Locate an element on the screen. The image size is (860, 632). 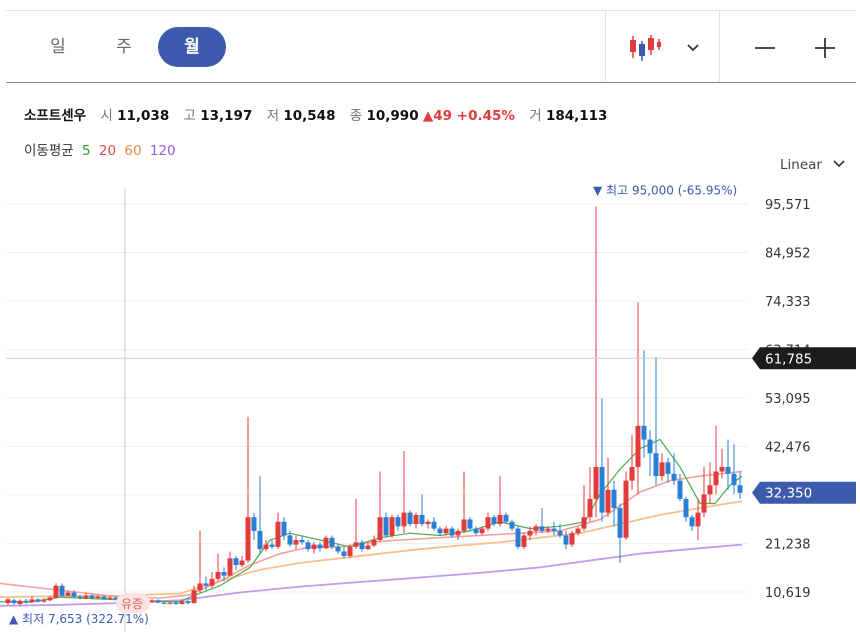
scale-dropdown: Linear is located at coordinates (813, 165).